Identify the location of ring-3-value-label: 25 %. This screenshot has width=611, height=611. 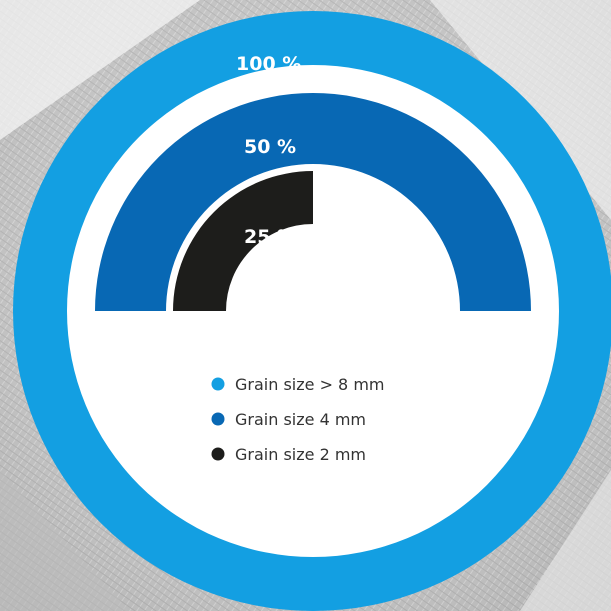
(270, 237).